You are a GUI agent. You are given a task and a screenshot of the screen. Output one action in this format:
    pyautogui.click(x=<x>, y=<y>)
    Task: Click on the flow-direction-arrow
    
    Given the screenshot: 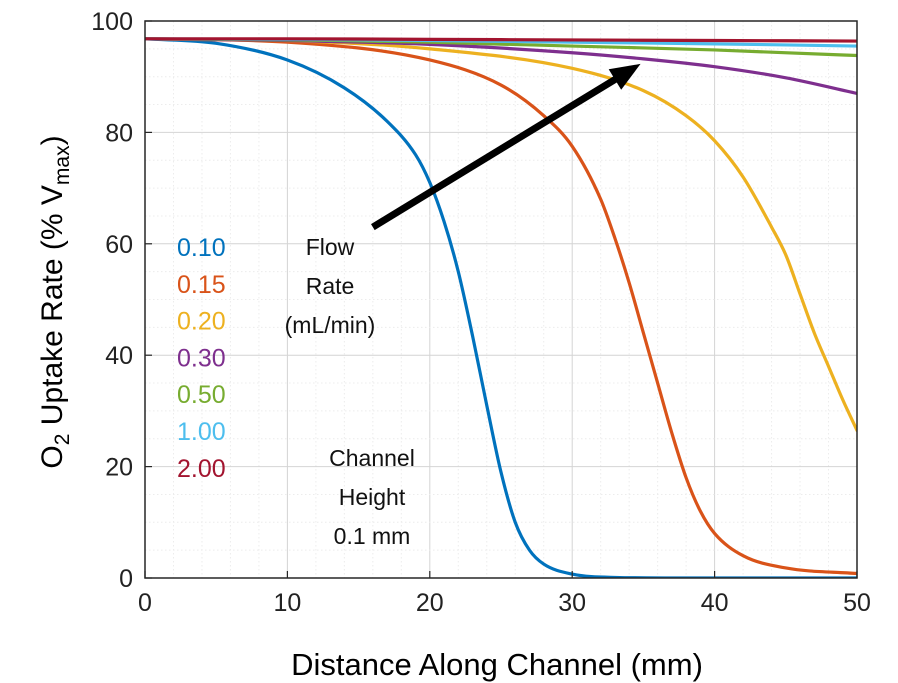 What is the action you would take?
    pyautogui.click(x=506, y=147)
    